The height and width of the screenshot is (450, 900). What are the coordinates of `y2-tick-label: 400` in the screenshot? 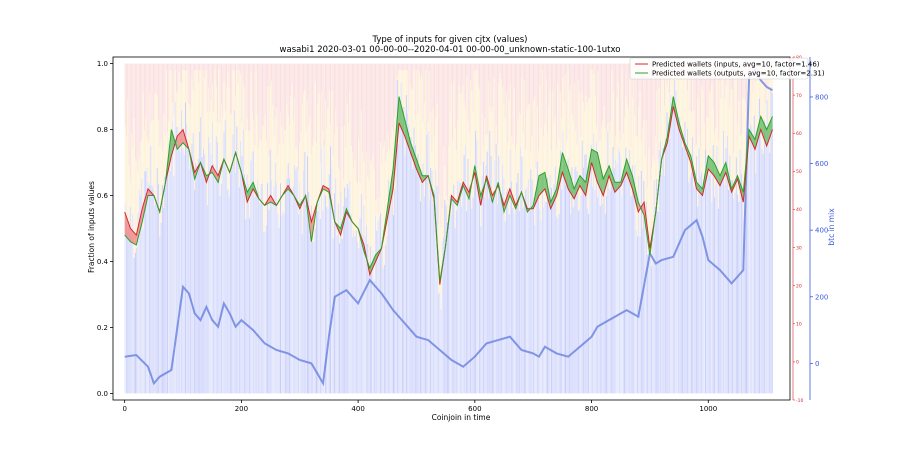 It's located at (821, 231).